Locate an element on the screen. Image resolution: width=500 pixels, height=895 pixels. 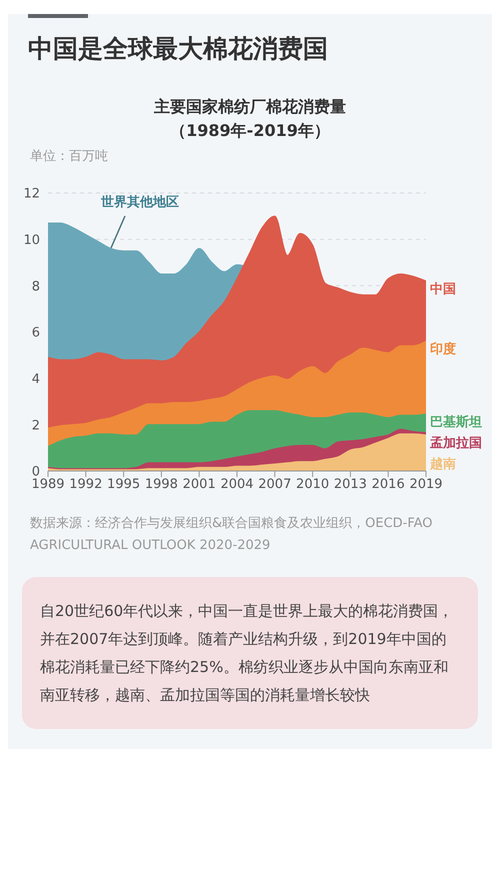
chart-title: 中国是全球最大棉花消费国 is located at coordinates (178, 49).